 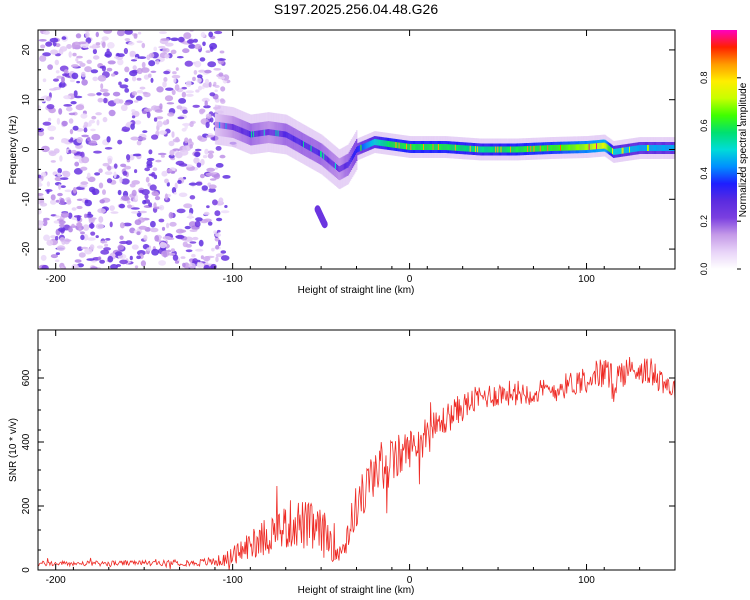 What do you see at coordinates (26, 377) in the screenshot?
I see `snr-y-tick-label: 600` at bounding box center [26, 377].